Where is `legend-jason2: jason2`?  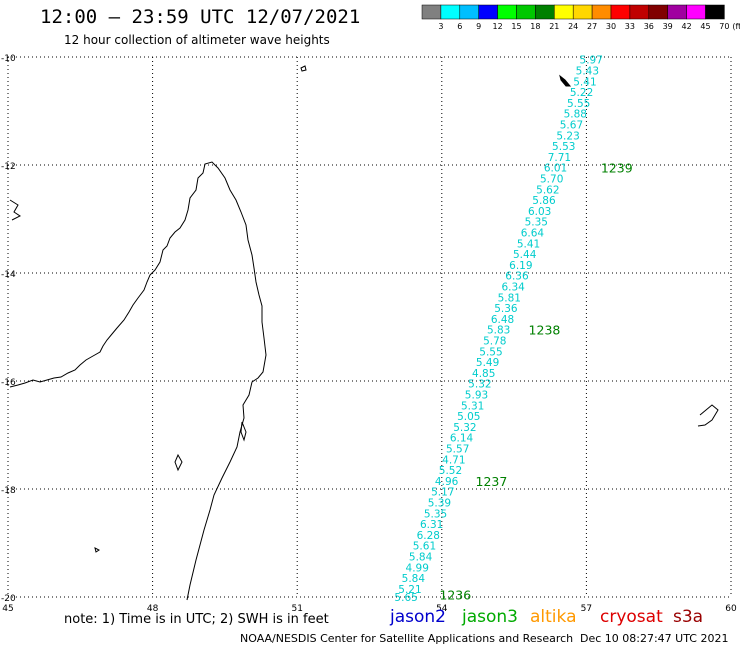
legend-jason2: jason2 is located at coordinates (418, 617).